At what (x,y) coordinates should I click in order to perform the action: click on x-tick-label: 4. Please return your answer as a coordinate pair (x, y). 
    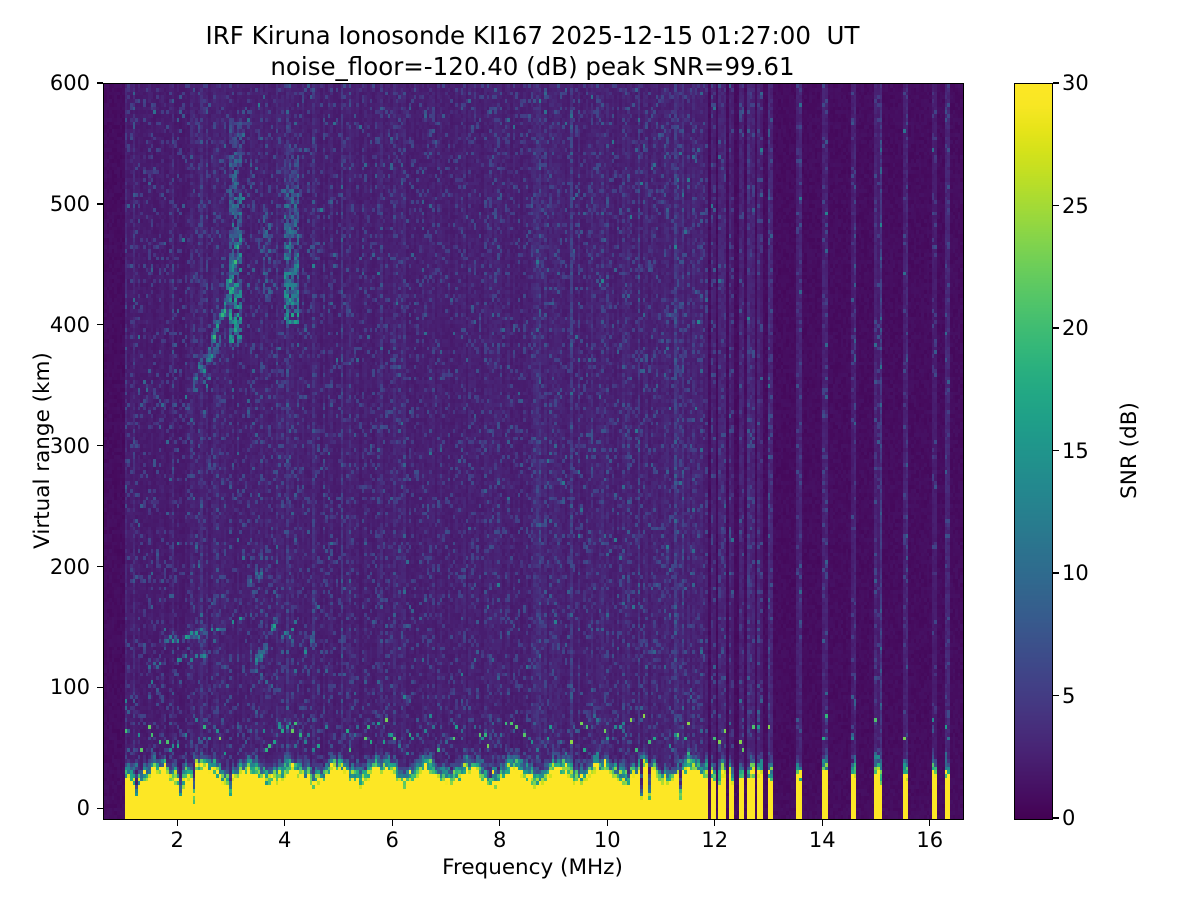
    Looking at the image, I should click on (285, 840).